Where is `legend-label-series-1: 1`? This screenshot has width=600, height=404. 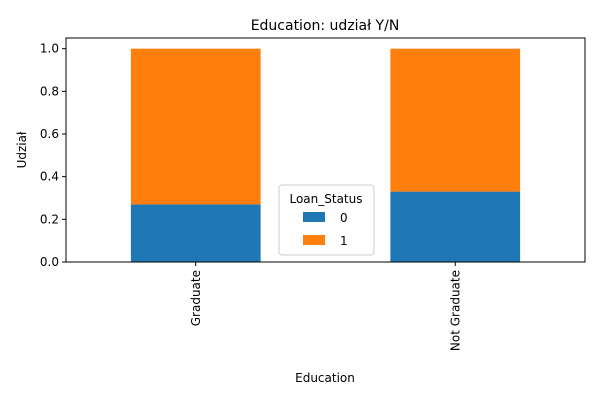
legend-label-series-1: 1 is located at coordinates (344, 241).